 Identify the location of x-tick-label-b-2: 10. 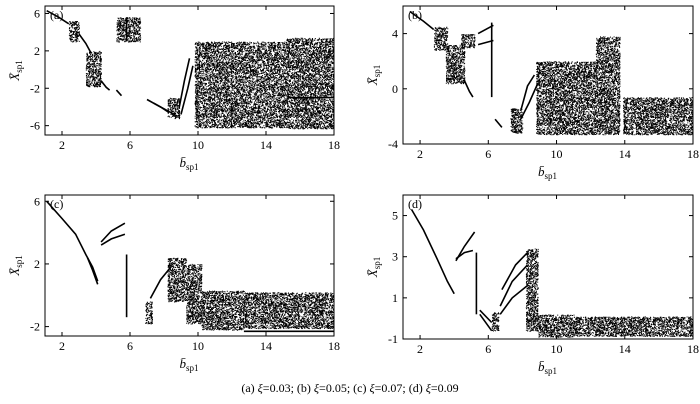
(557, 154).